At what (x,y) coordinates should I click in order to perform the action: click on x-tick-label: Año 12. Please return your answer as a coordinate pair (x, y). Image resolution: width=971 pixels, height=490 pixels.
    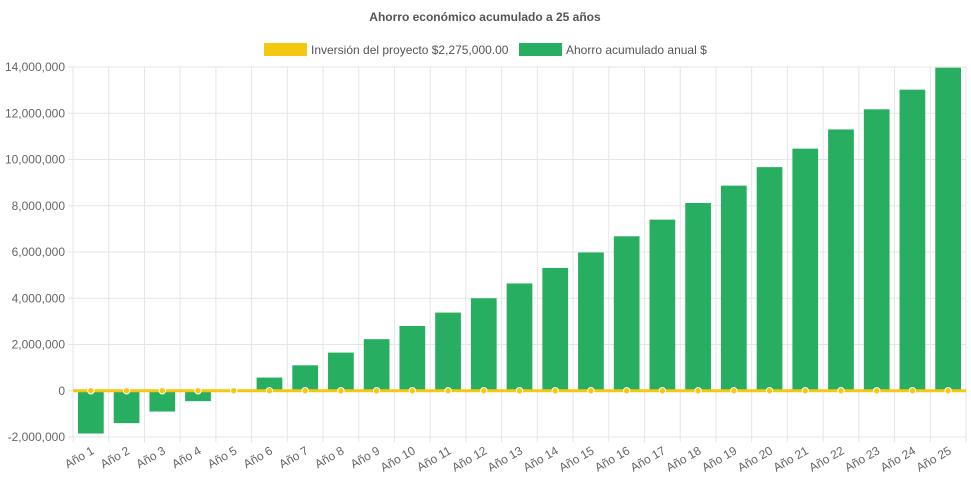
    Looking at the image, I should click on (469, 458).